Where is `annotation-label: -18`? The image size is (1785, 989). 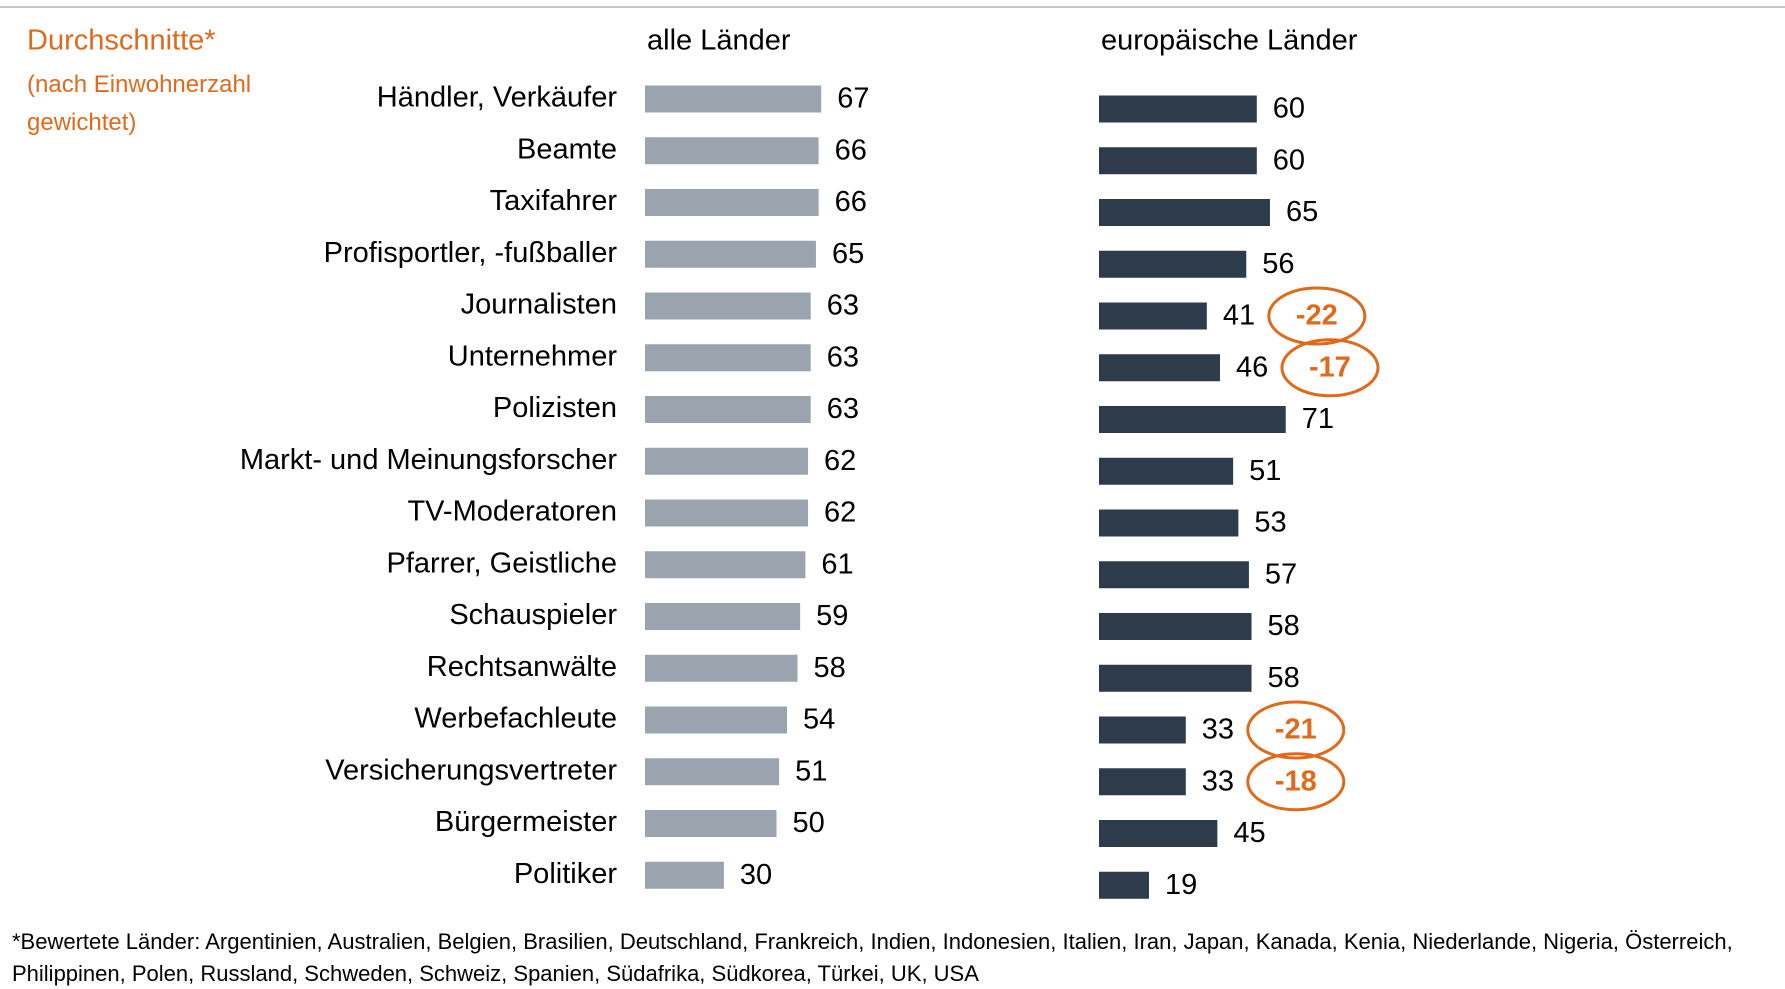 annotation-label: -18 is located at coordinates (1296, 781).